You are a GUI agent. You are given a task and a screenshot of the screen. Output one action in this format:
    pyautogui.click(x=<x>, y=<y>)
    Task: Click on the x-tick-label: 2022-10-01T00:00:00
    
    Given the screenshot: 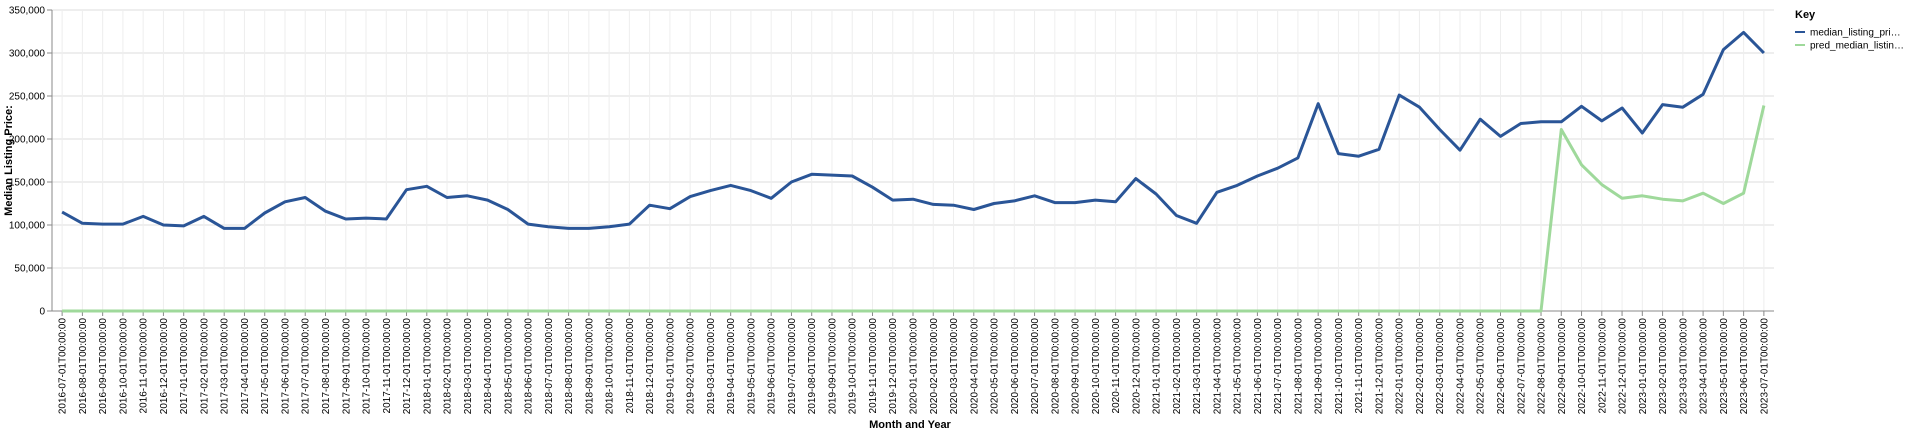 What is the action you would take?
    pyautogui.click(x=1582, y=366)
    